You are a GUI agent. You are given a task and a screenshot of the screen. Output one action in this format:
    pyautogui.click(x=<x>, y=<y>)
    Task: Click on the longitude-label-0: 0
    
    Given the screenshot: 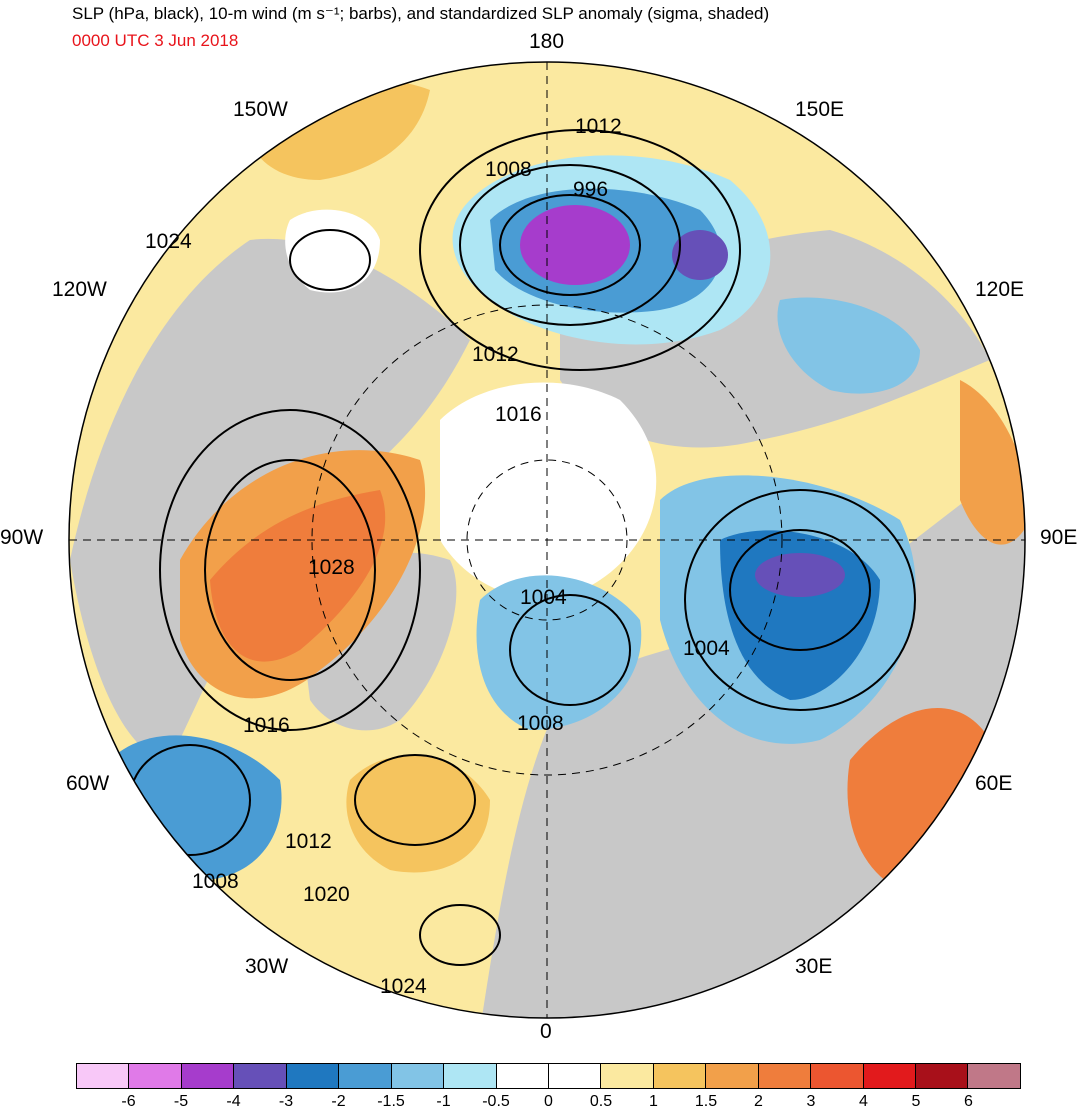 What is the action you would take?
    pyautogui.click(x=546, y=1031)
    